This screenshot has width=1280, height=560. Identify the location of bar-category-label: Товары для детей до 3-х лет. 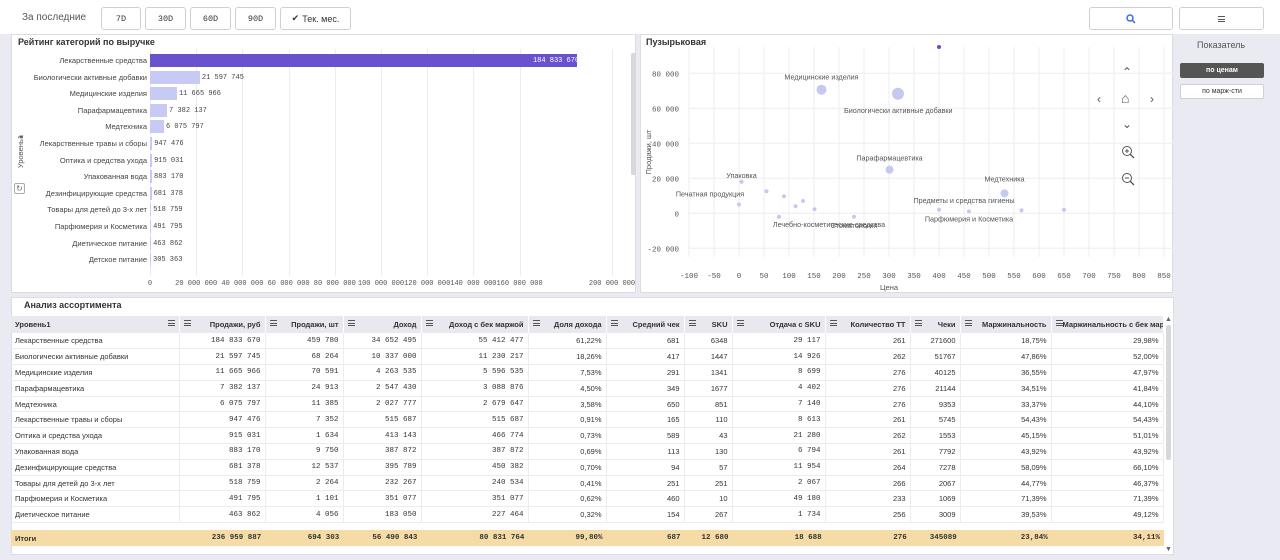
(97, 210).